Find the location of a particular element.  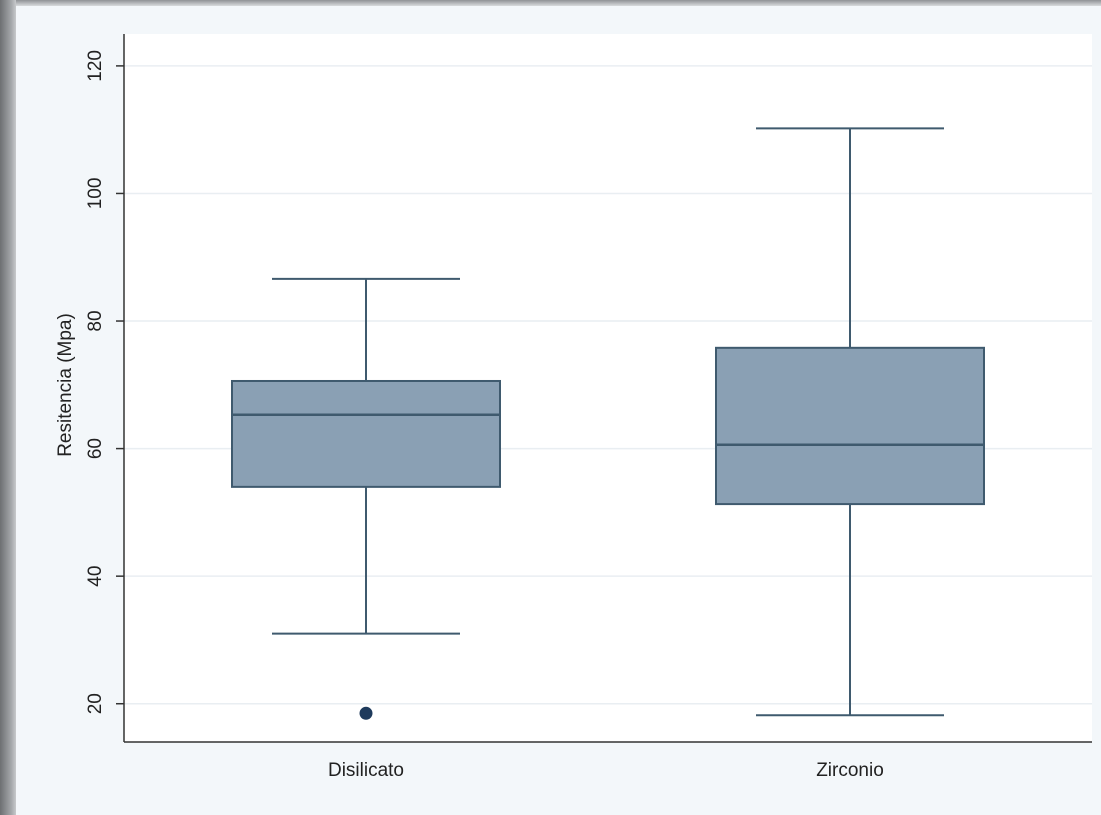

iqr-box-disilicato is located at coordinates (366, 433).